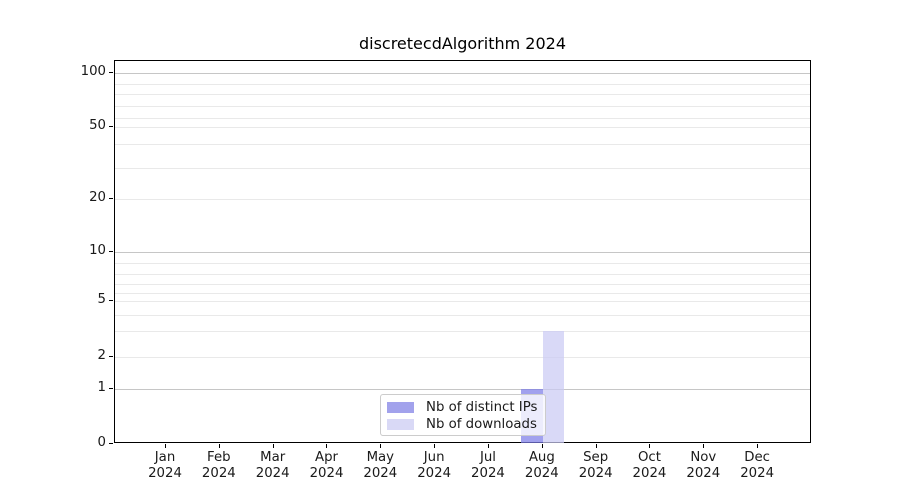  Describe the element at coordinates (327, 446) in the screenshot. I see `x-tick-apr` at that location.